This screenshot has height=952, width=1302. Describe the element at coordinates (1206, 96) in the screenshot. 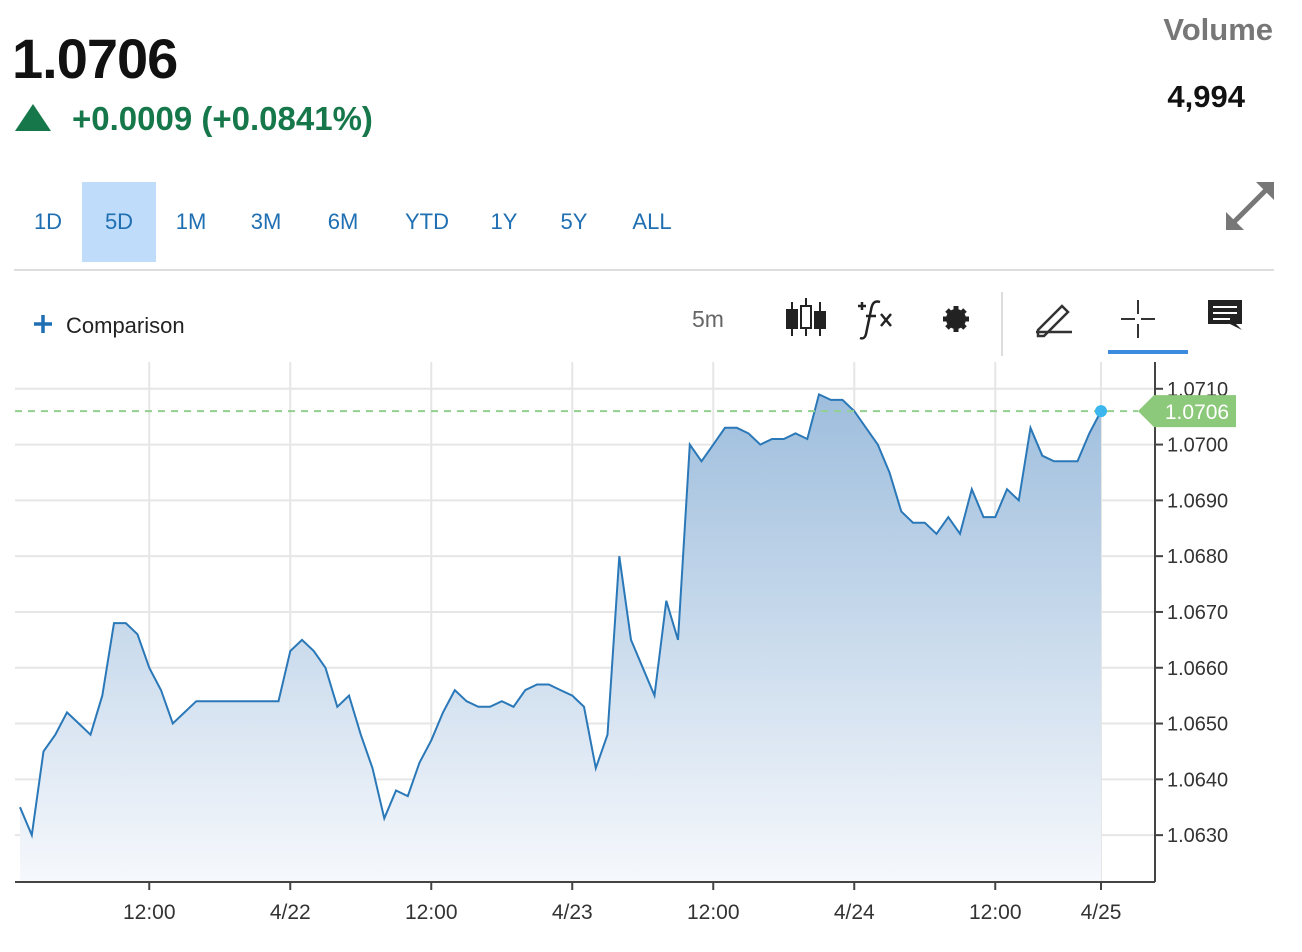

I see `volume-value: 4,994` at that location.